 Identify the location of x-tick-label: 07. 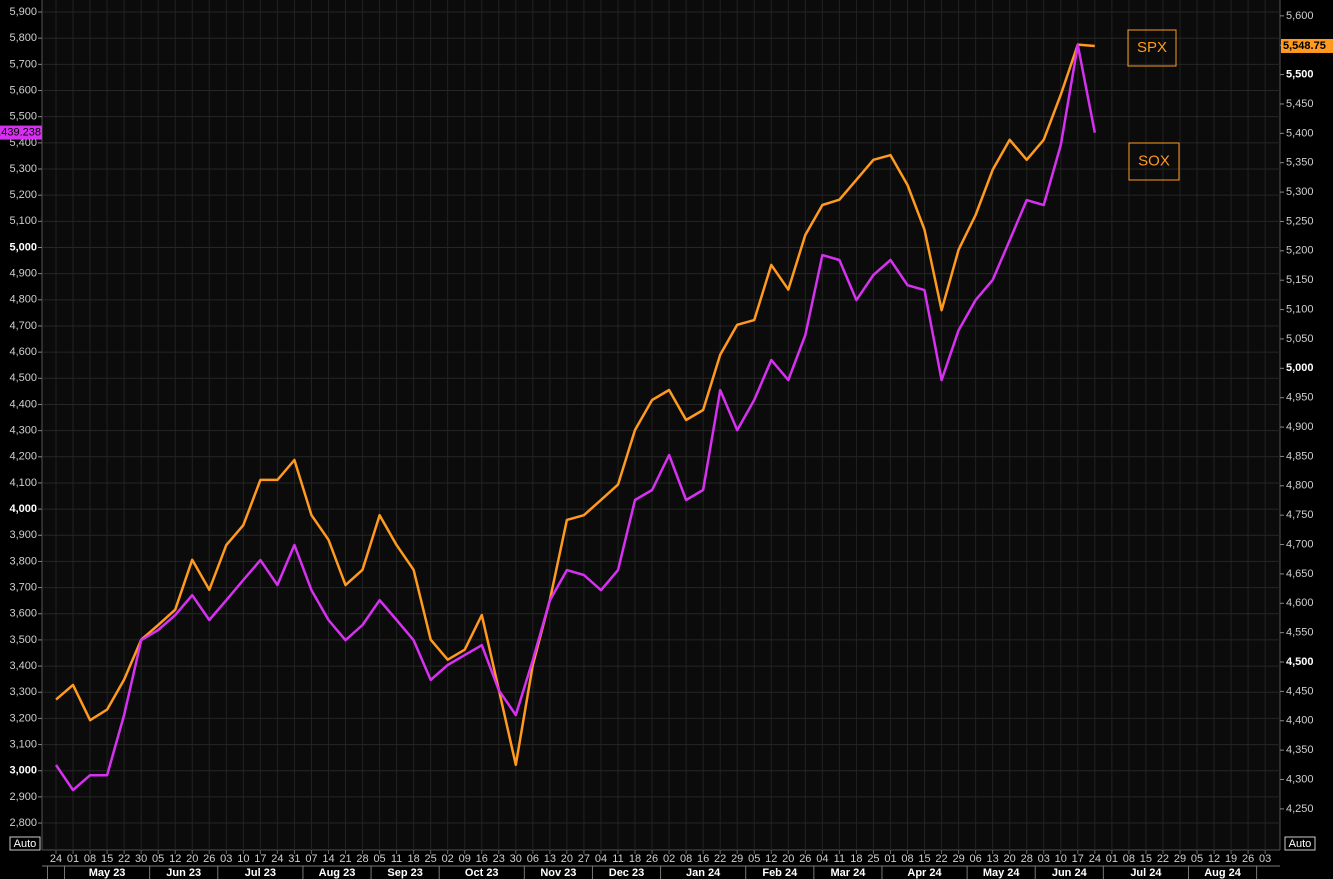
(311, 859).